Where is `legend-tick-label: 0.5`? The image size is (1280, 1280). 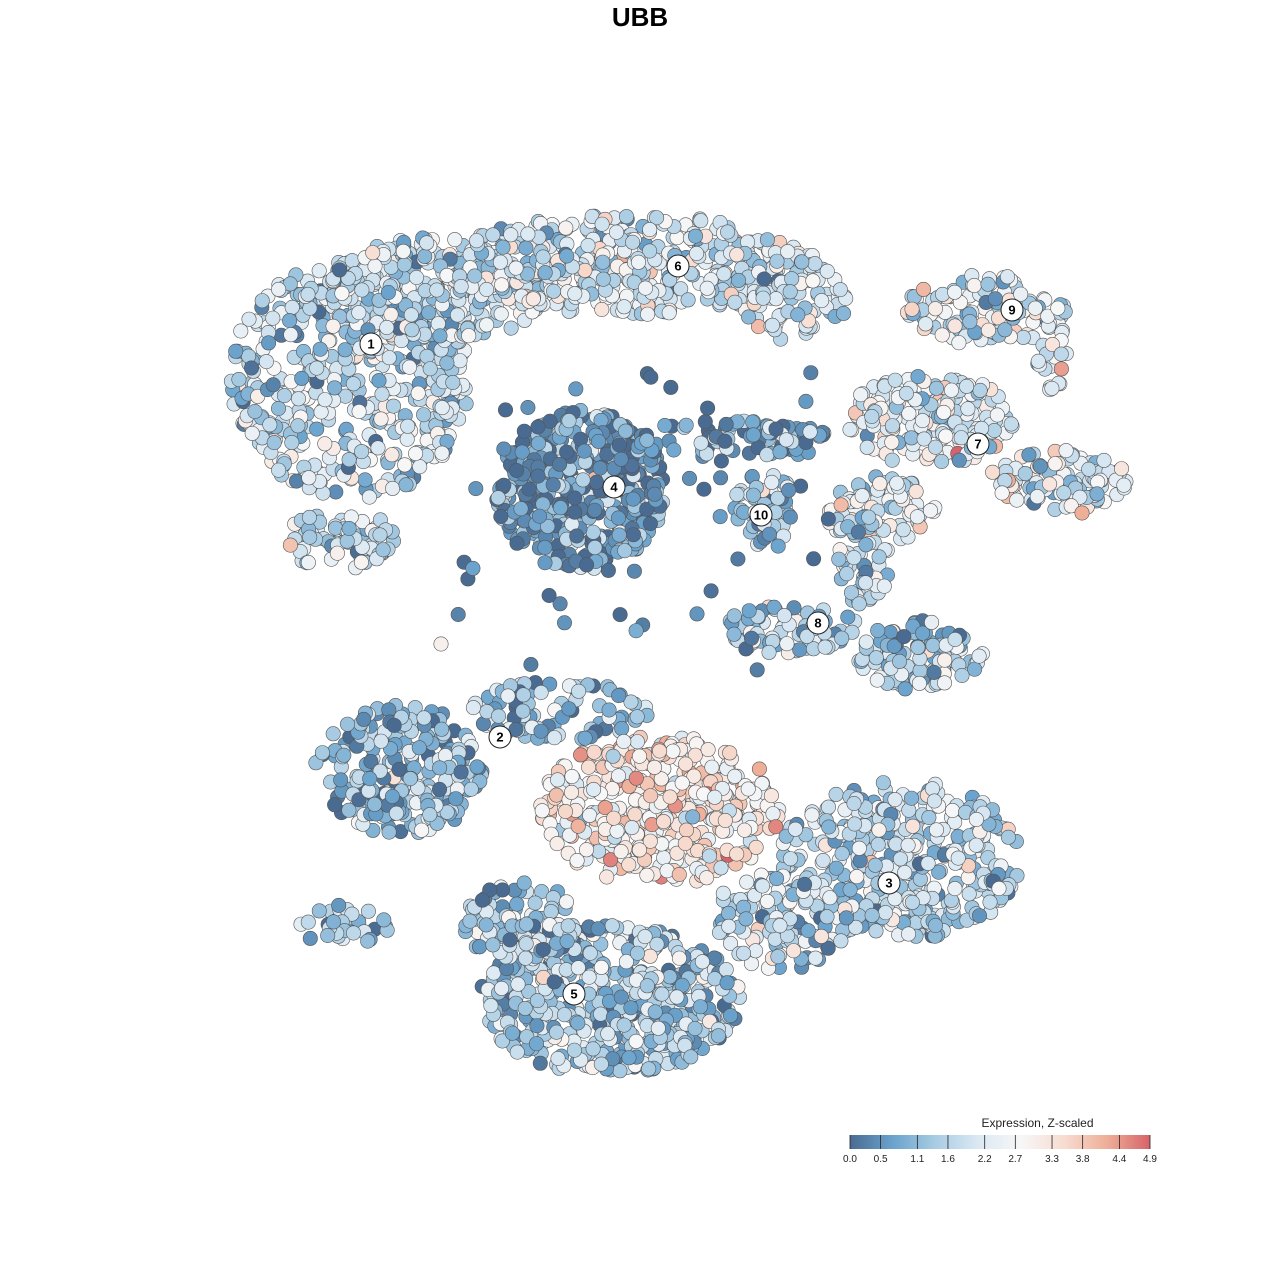
legend-tick-label: 0.5 is located at coordinates (881, 1159).